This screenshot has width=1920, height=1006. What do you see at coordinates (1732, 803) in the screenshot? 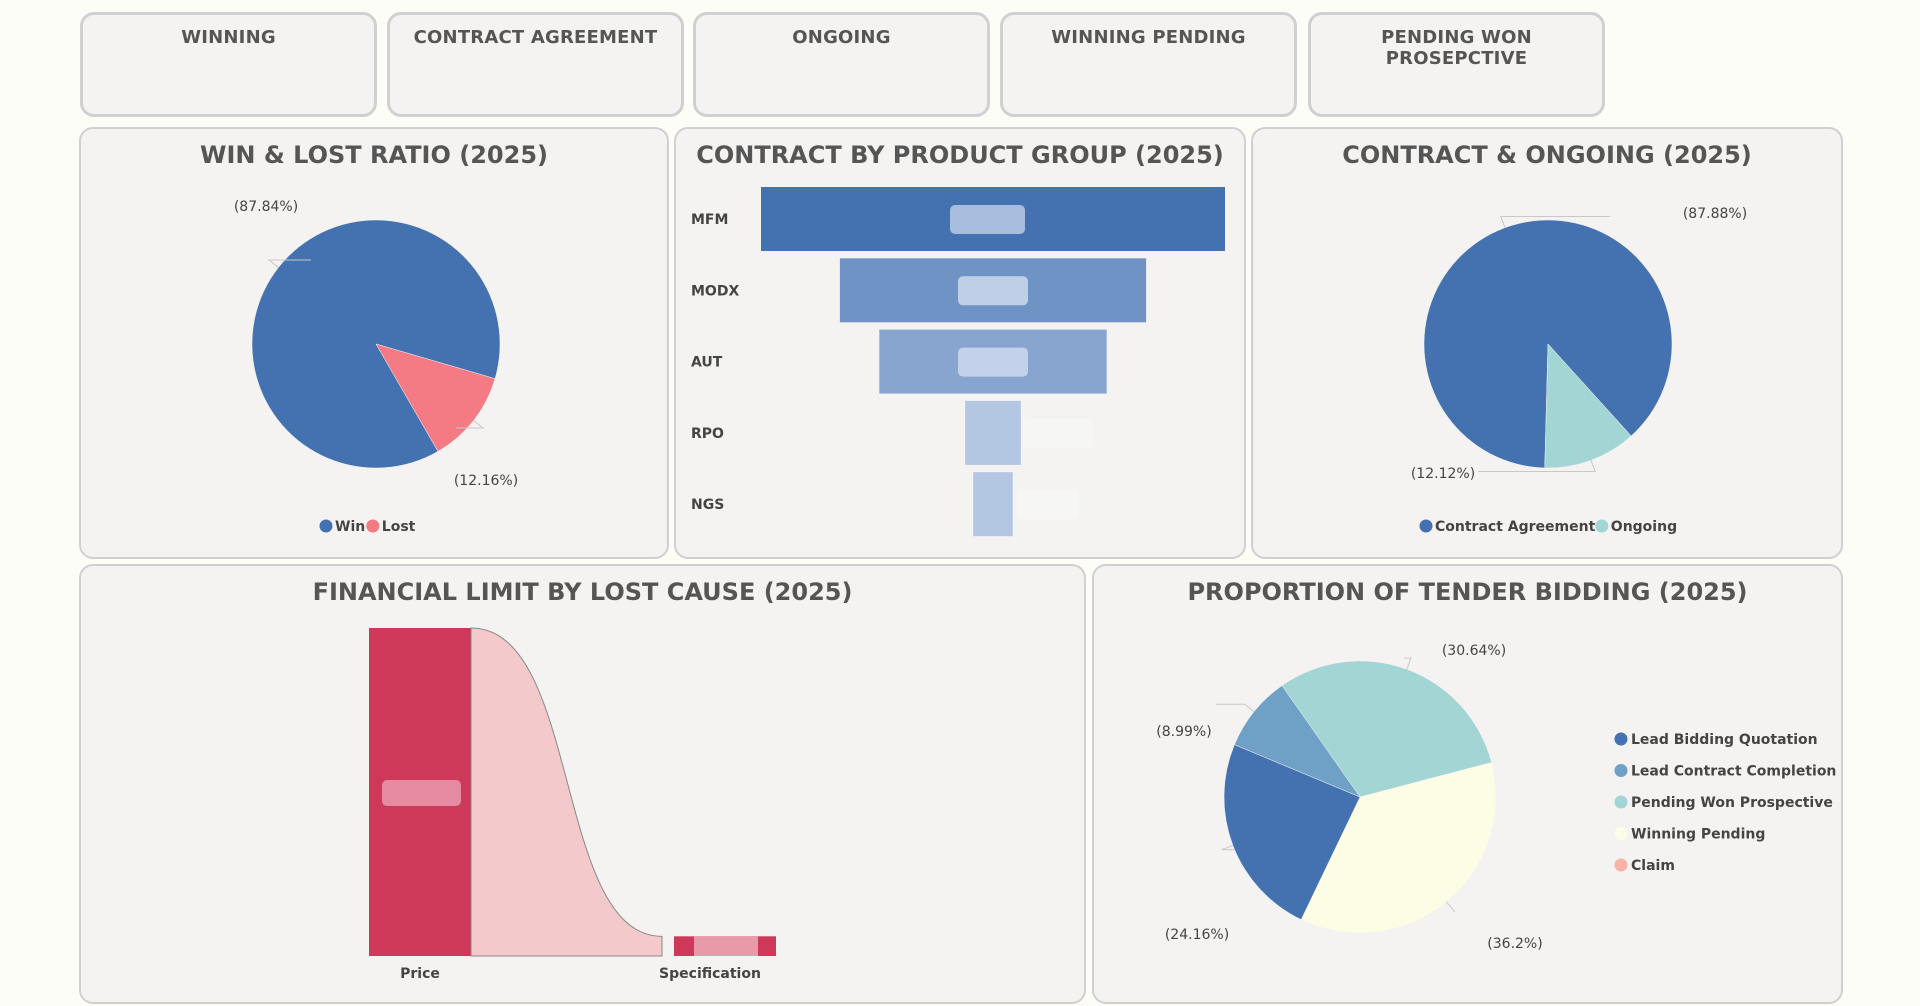
I see `legend-label-pending-won-prospective: Pending Won Prospective` at bounding box center [1732, 803].